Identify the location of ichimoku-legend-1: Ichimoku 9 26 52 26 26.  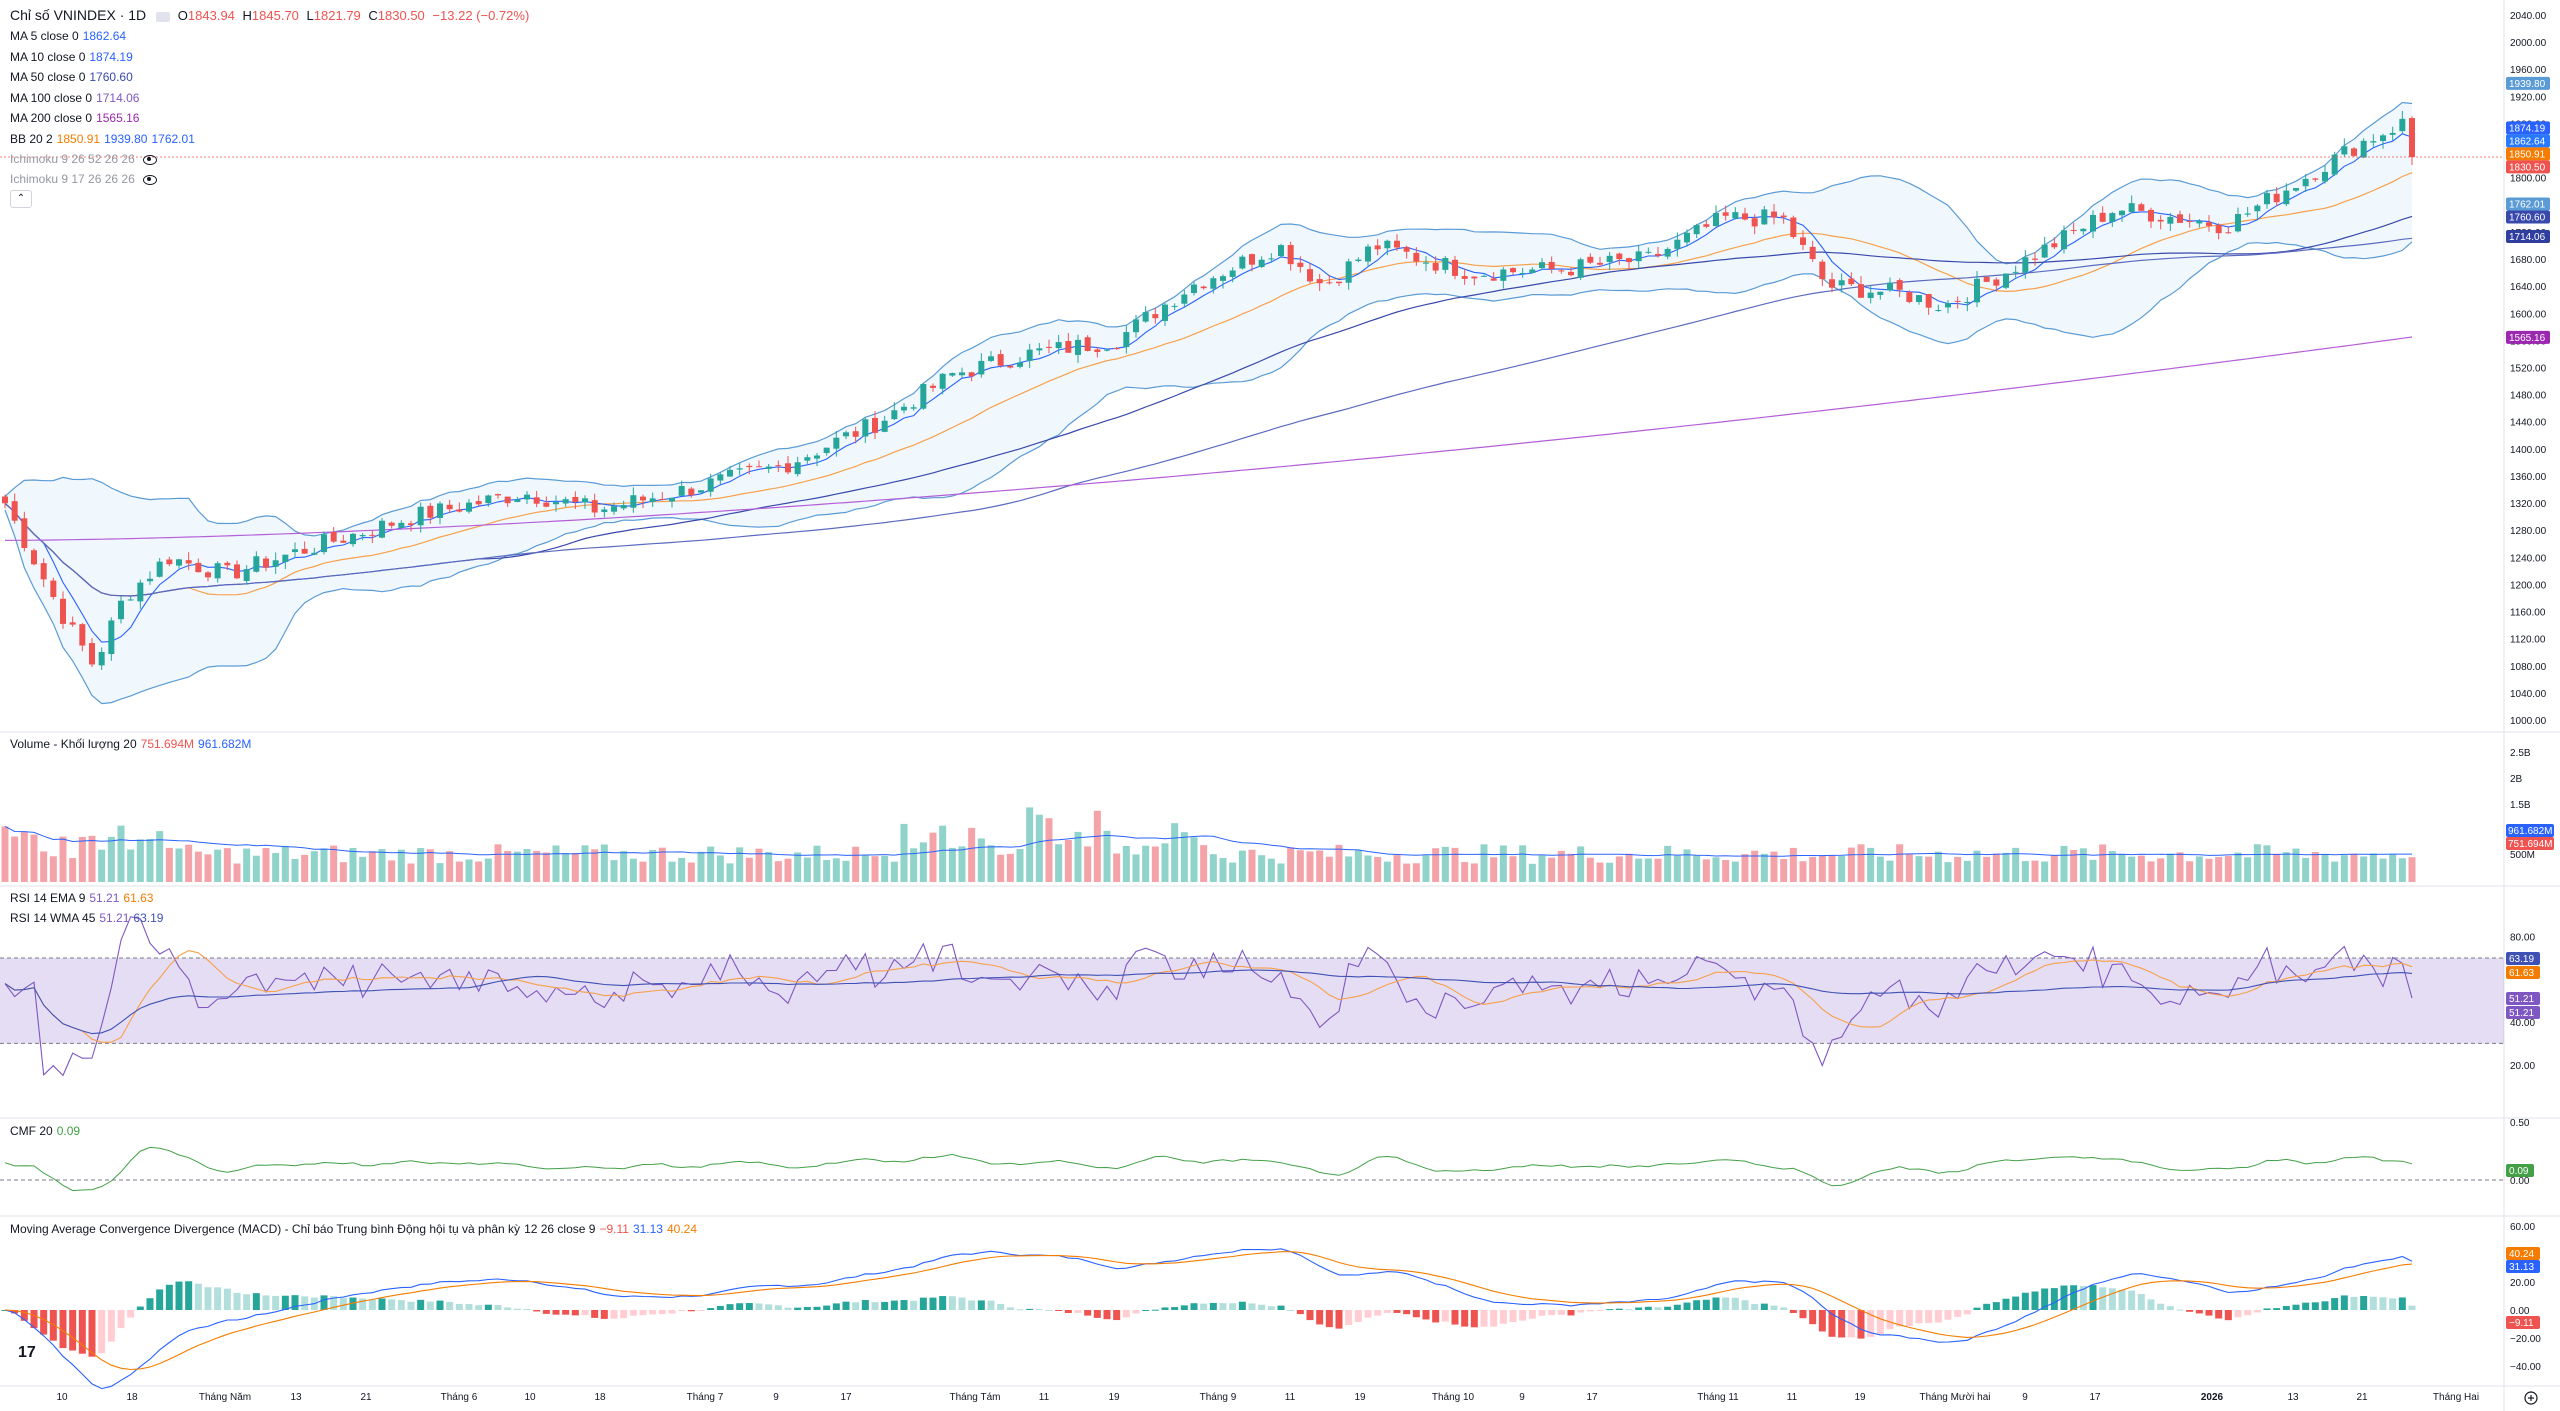
(85, 159).